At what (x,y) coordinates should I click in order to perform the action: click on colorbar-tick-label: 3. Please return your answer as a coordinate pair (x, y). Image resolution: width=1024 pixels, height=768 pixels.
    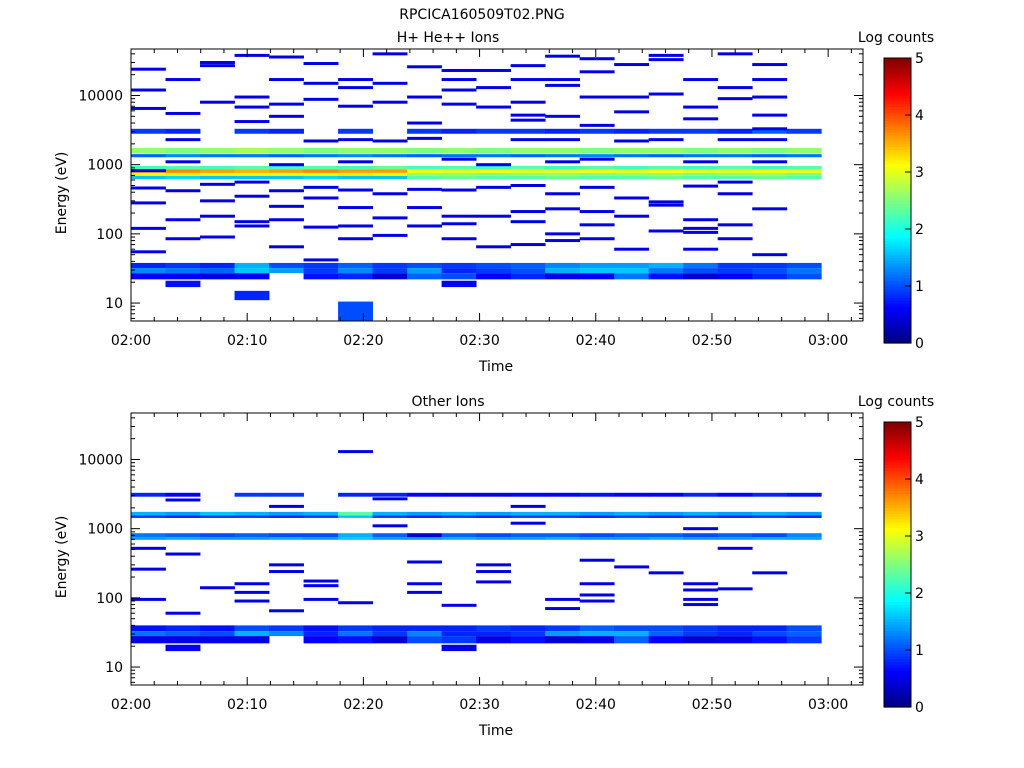
    Looking at the image, I should click on (919, 173).